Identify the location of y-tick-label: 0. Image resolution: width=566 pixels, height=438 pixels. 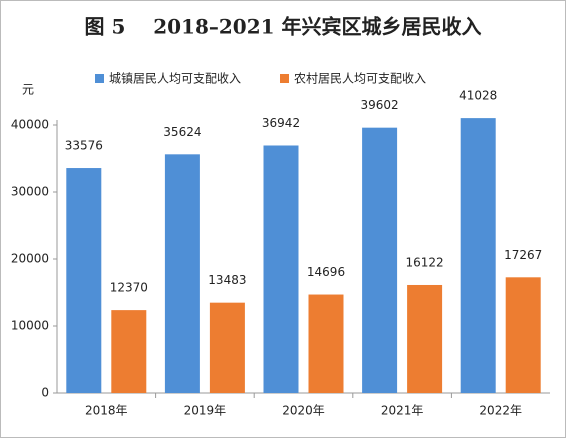
(45, 393).